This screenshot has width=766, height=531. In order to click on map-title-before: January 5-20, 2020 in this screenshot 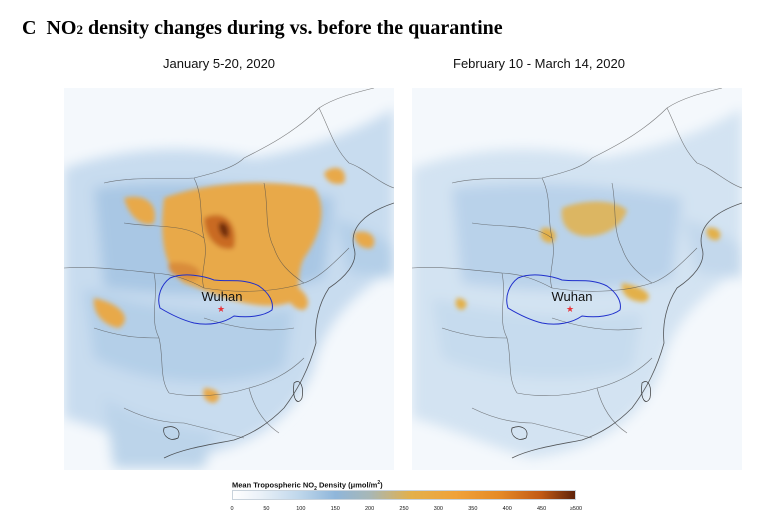, I will do `click(219, 63)`.